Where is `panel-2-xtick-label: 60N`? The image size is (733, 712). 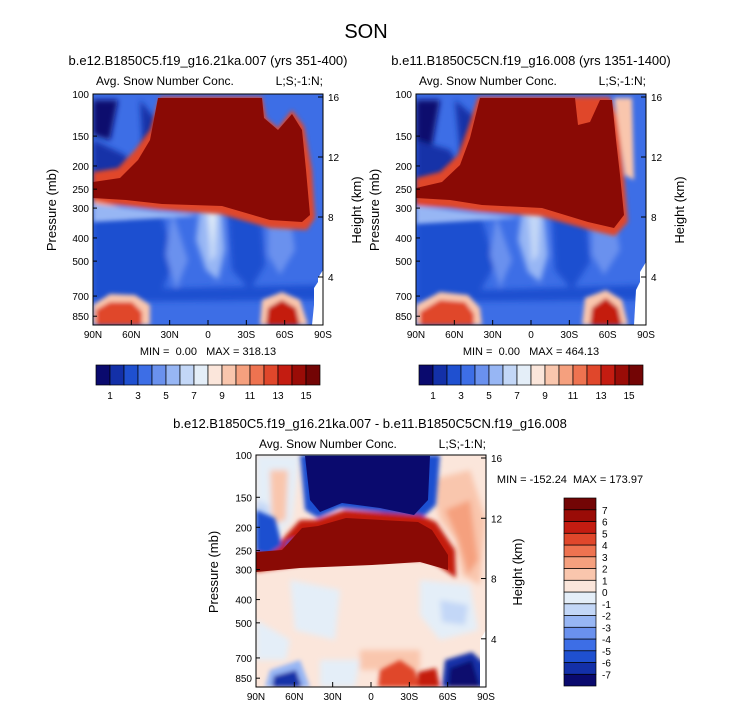 panel-2-xtick-label: 60N is located at coordinates (294, 697).